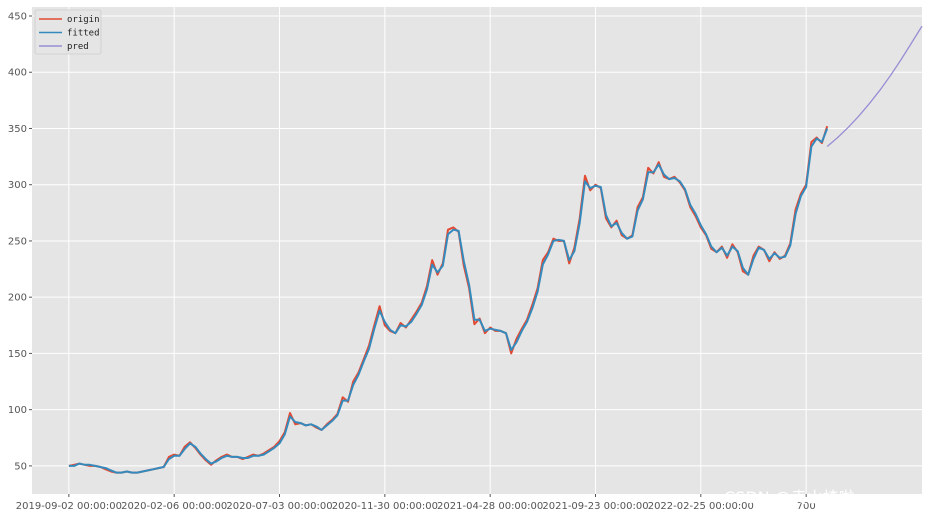  I want to click on x-tick-label: 2021-09-23 00:00:00, so click(595, 506).